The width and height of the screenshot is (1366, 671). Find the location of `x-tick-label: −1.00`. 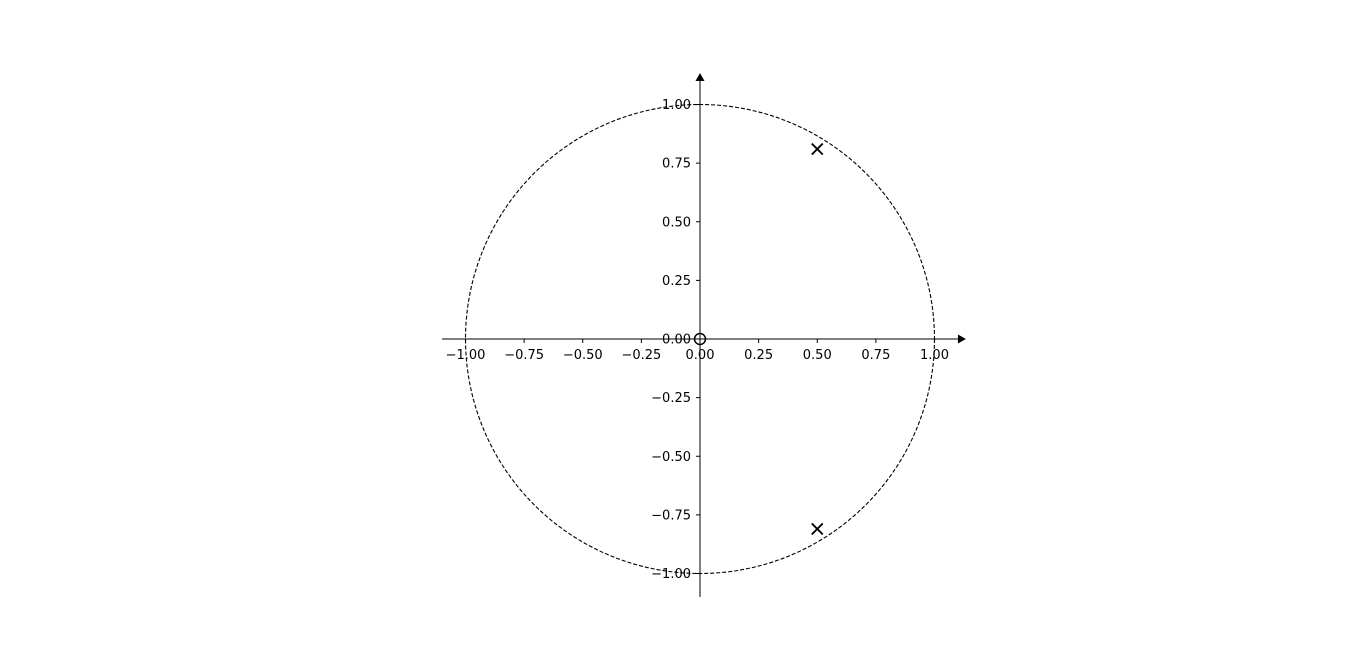

x-tick-label: −1.00 is located at coordinates (466, 355).